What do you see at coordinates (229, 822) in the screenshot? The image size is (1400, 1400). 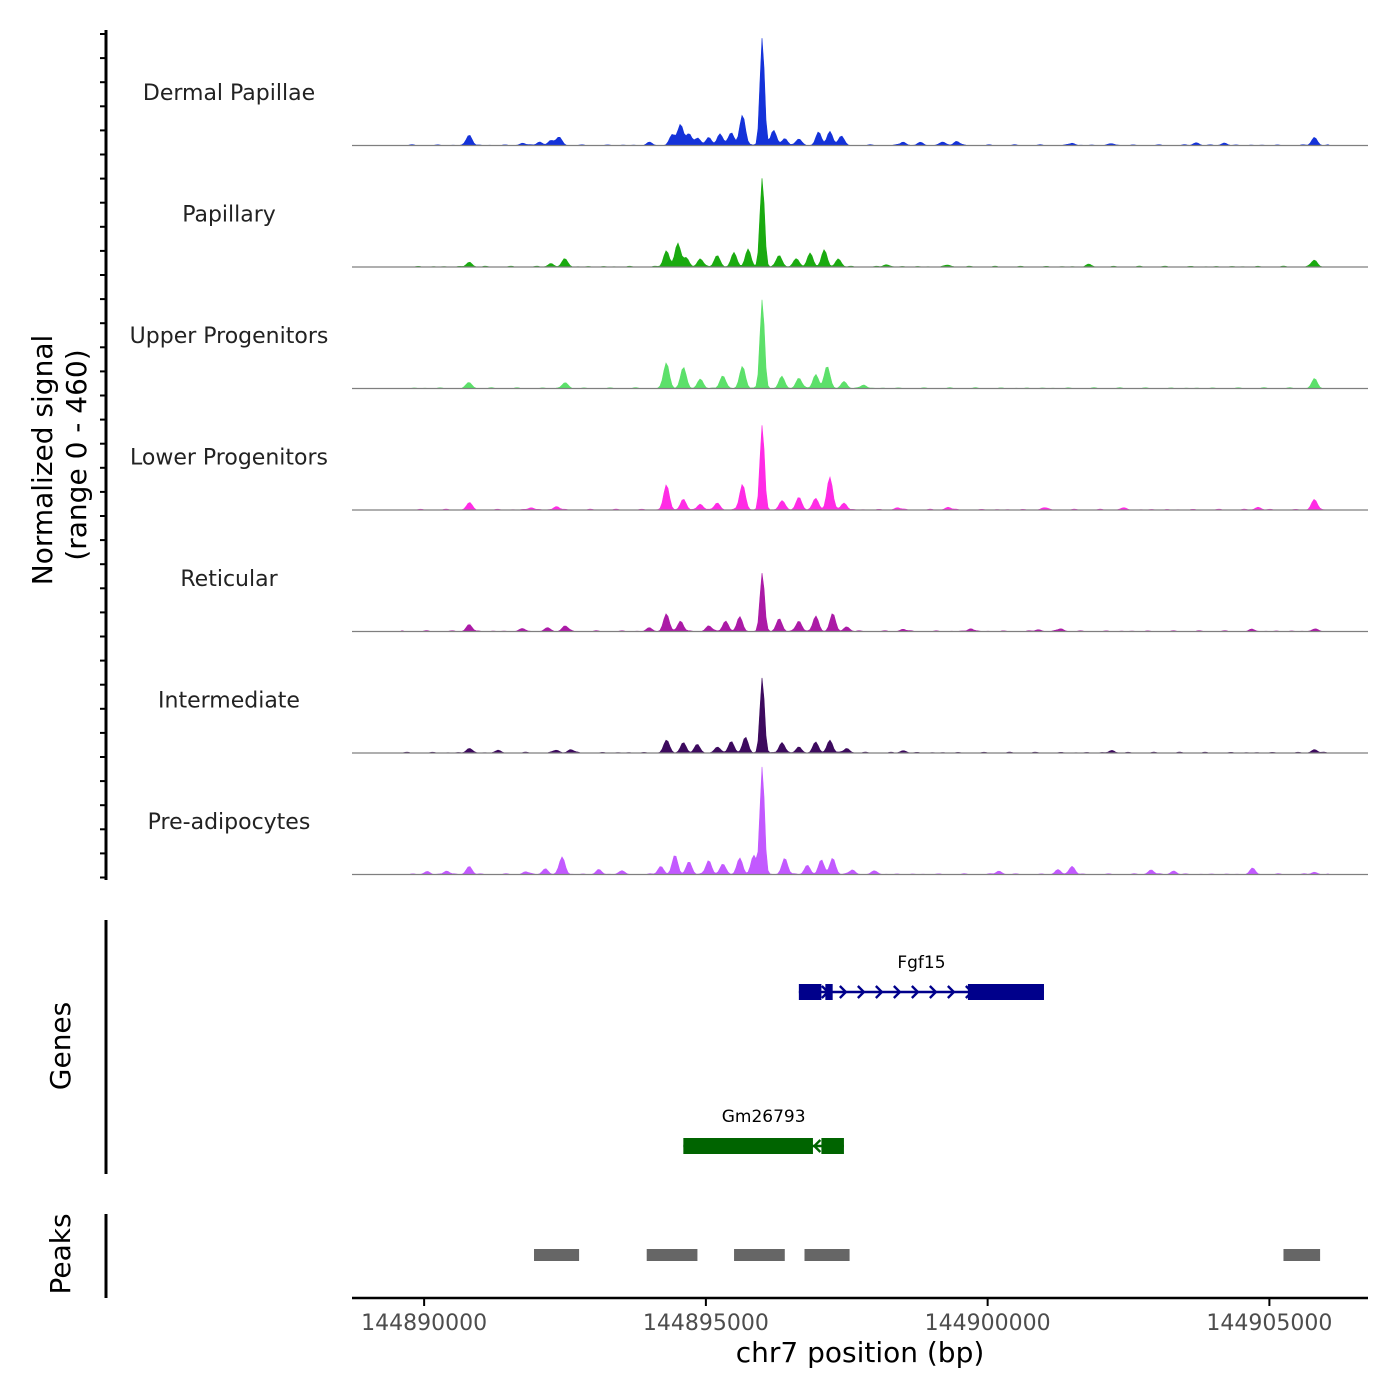 I see `track-label: Pre-adipocytes` at bounding box center [229, 822].